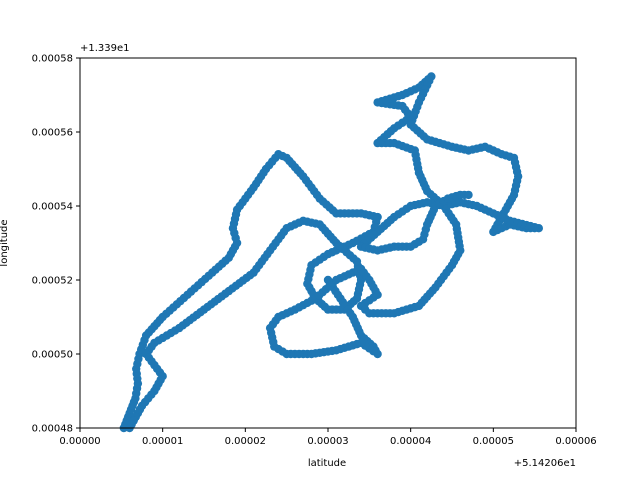 The height and width of the screenshot is (480, 640). I want to click on x-tick-label: 0.00001, so click(162, 441).